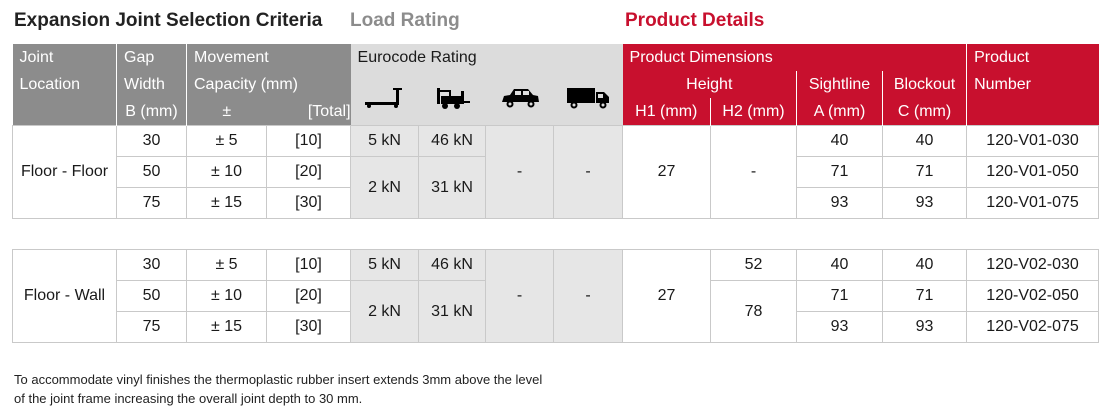  What do you see at coordinates (1032, 84) in the screenshot?
I see `header-number: Number` at bounding box center [1032, 84].